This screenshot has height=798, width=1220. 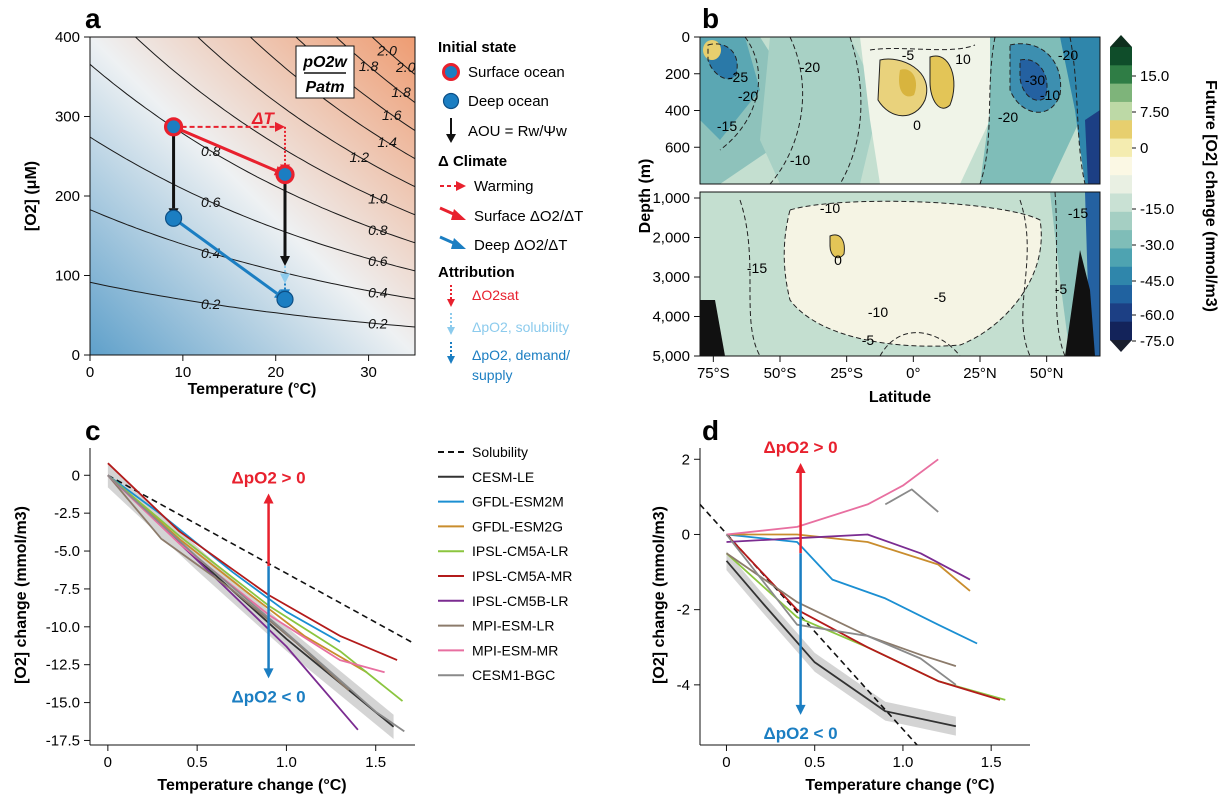 I want to click on legend-label-mpi-esm-lr: MPI-ESM-LR, so click(x=513, y=626).